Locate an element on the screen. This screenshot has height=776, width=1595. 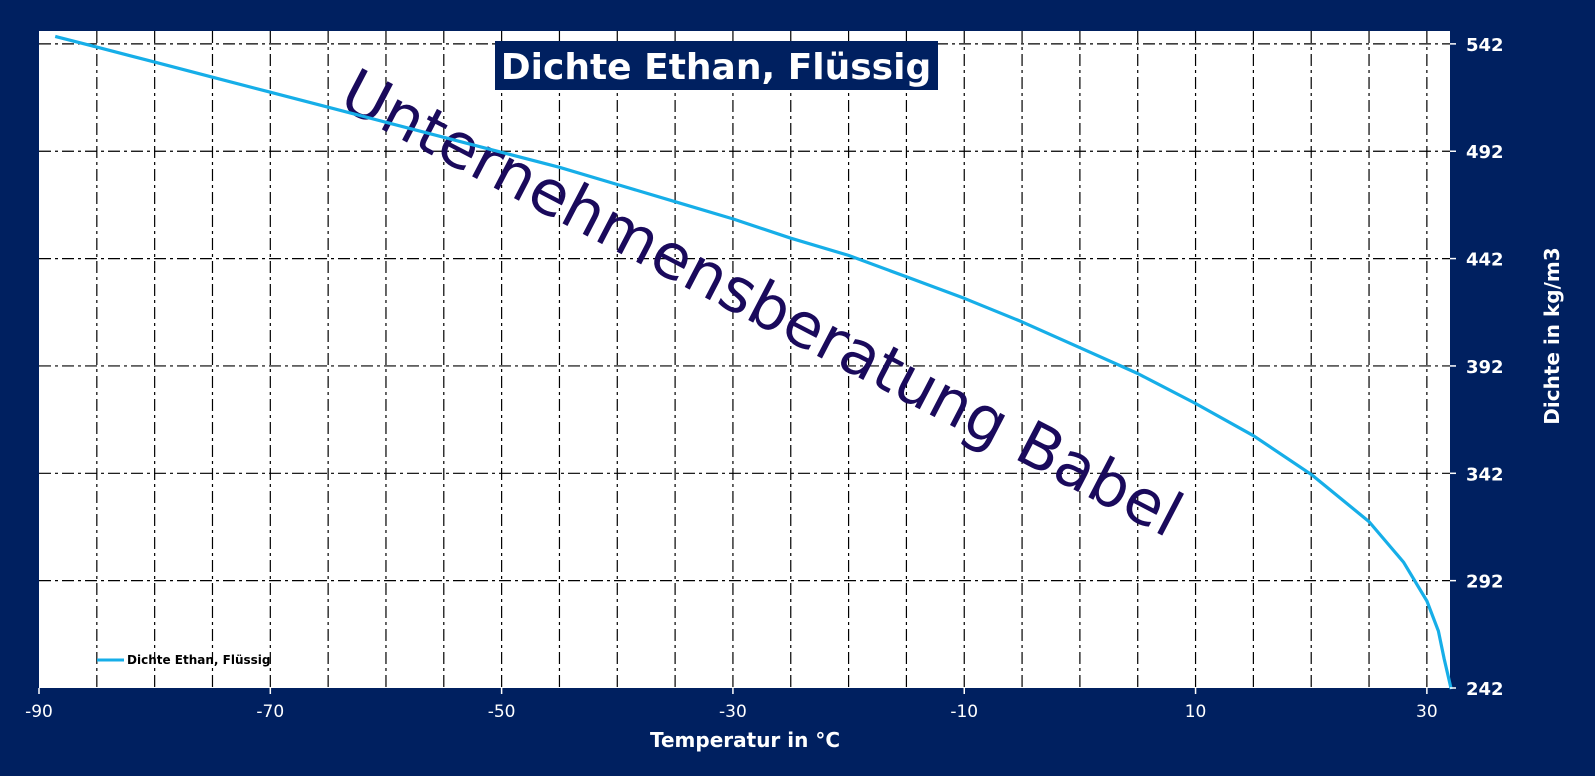
chart-title: Dichte Ethan, Flüssig is located at coordinates (716, 67).